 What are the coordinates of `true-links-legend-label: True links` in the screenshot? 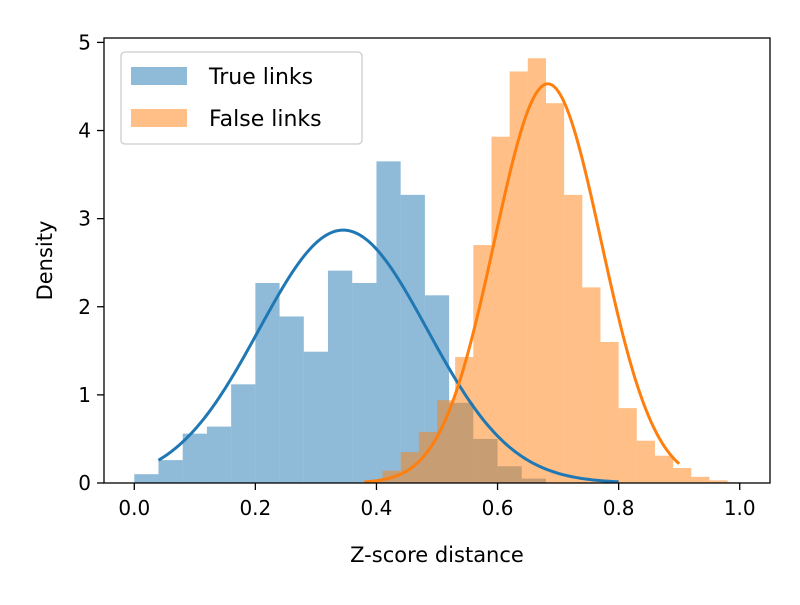 It's located at (260, 77).